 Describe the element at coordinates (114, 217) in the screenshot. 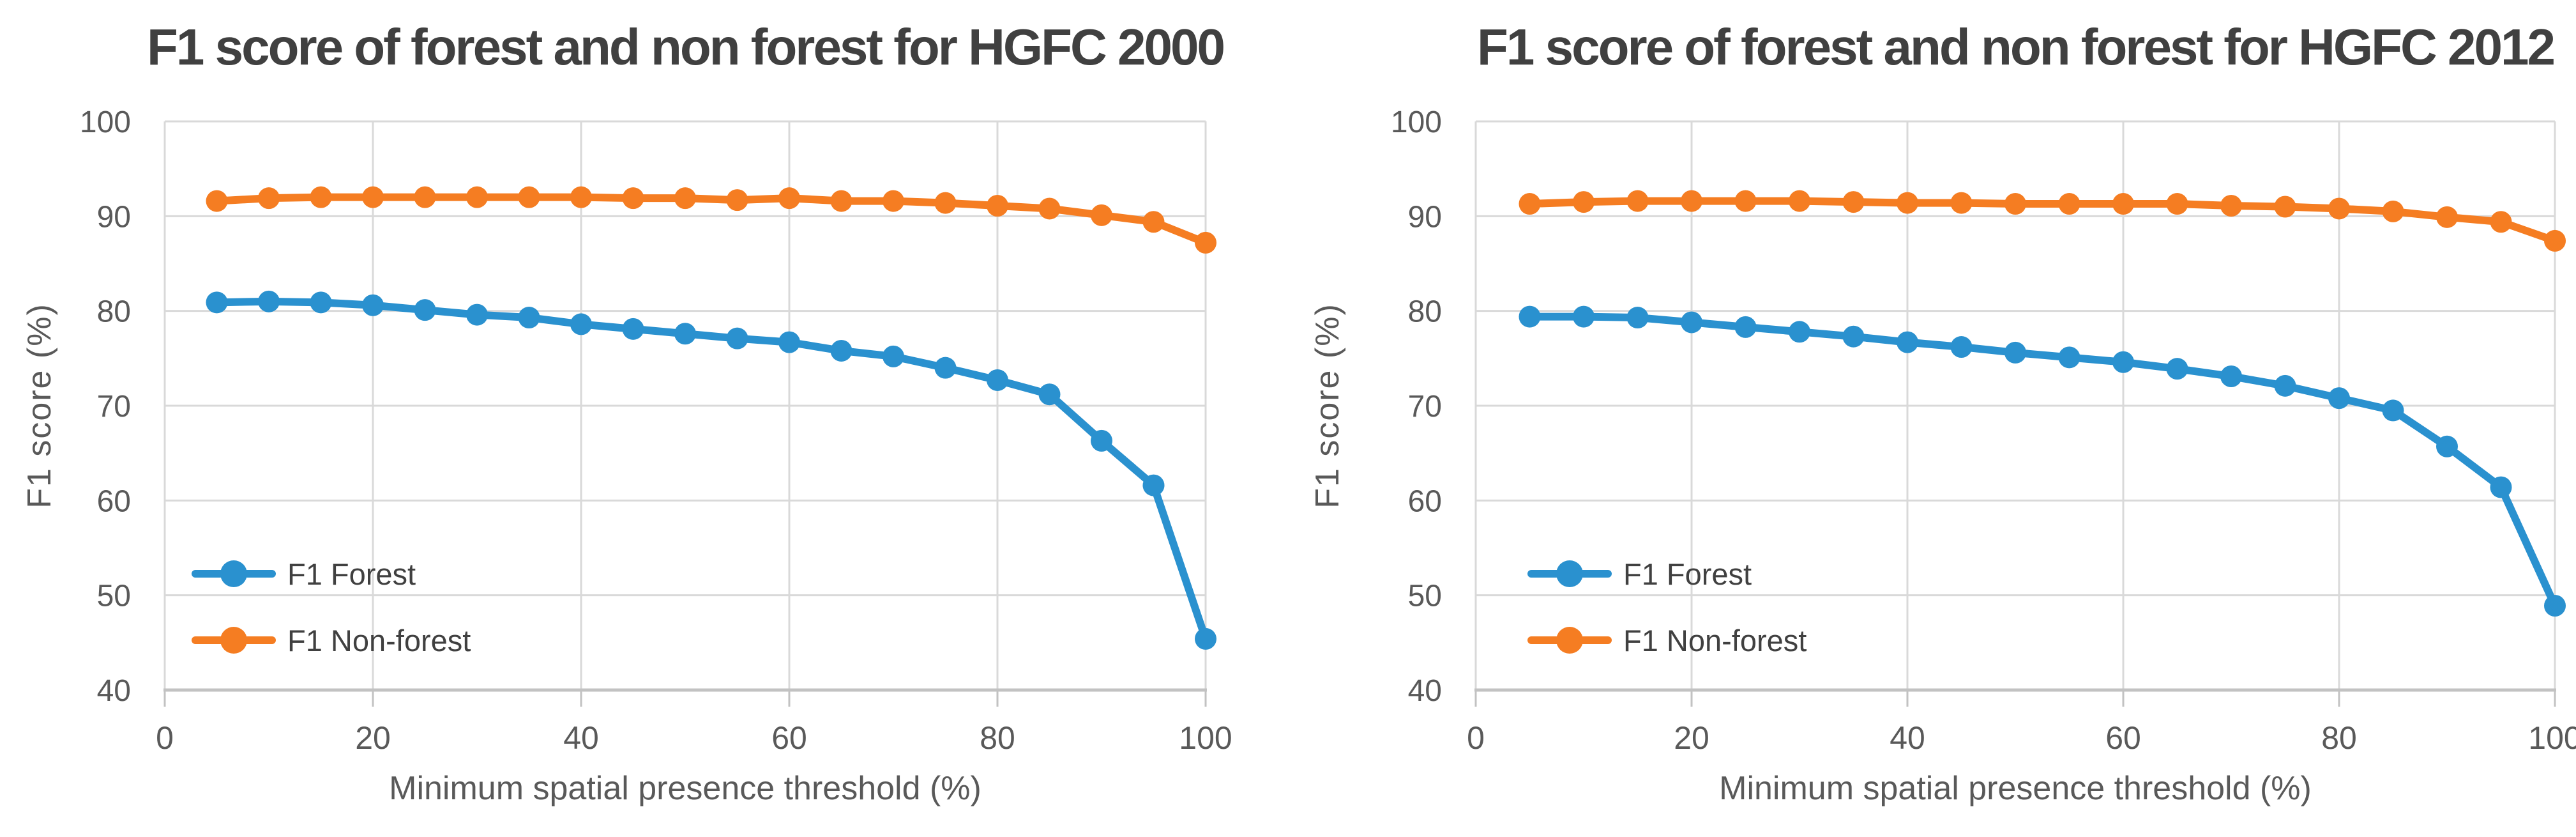

I see `y-tick-label: 90` at that location.